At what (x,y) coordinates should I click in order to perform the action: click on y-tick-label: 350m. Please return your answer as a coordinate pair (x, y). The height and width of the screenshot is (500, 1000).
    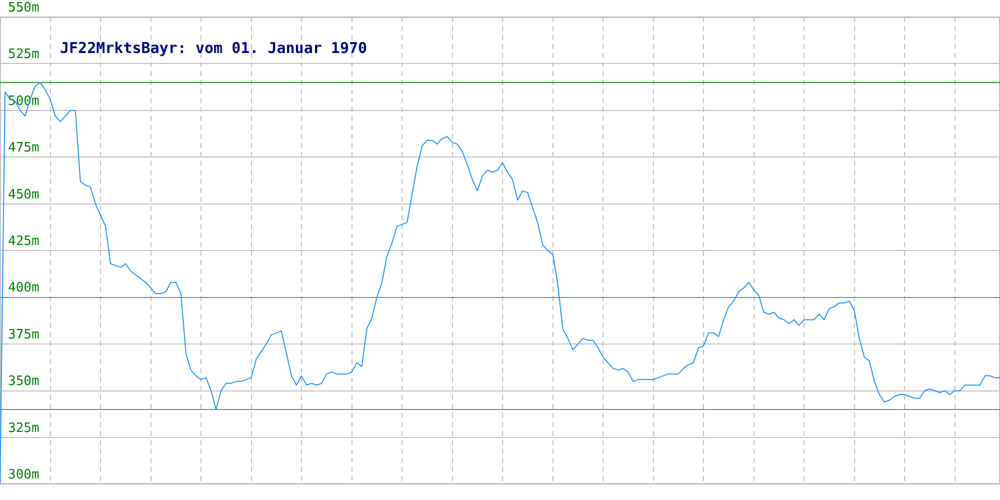
    Looking at the image, I should click on (24, 382).